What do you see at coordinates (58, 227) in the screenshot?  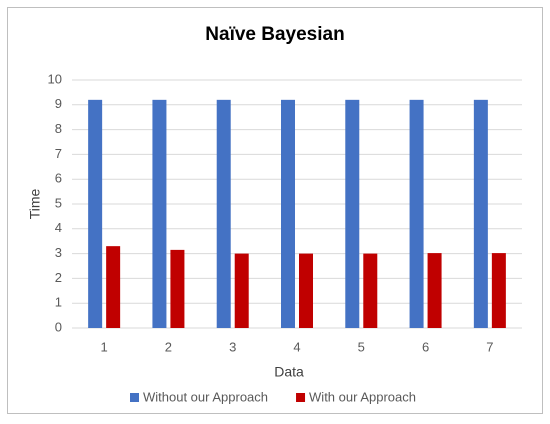 I see `y-tick-label: 4` at bounding box center [58, 227].